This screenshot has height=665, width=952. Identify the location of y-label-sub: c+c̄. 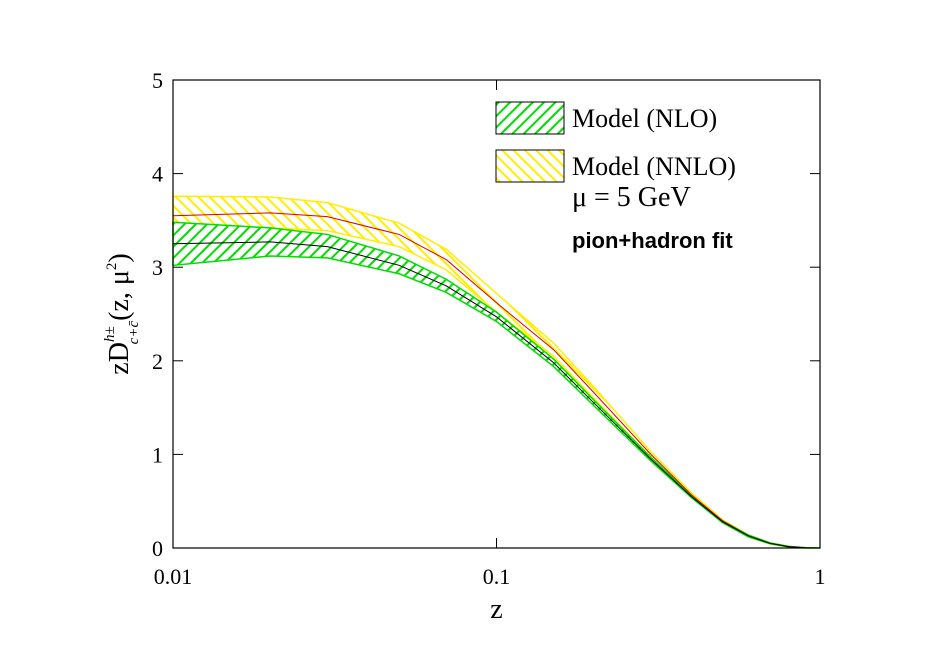
(134, 332).